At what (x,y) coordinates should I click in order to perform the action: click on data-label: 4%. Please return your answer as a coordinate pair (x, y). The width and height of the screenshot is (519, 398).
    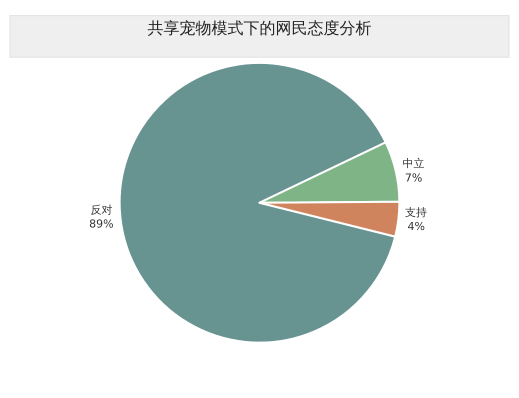
    Looking at the image, I should click on (416, 227).